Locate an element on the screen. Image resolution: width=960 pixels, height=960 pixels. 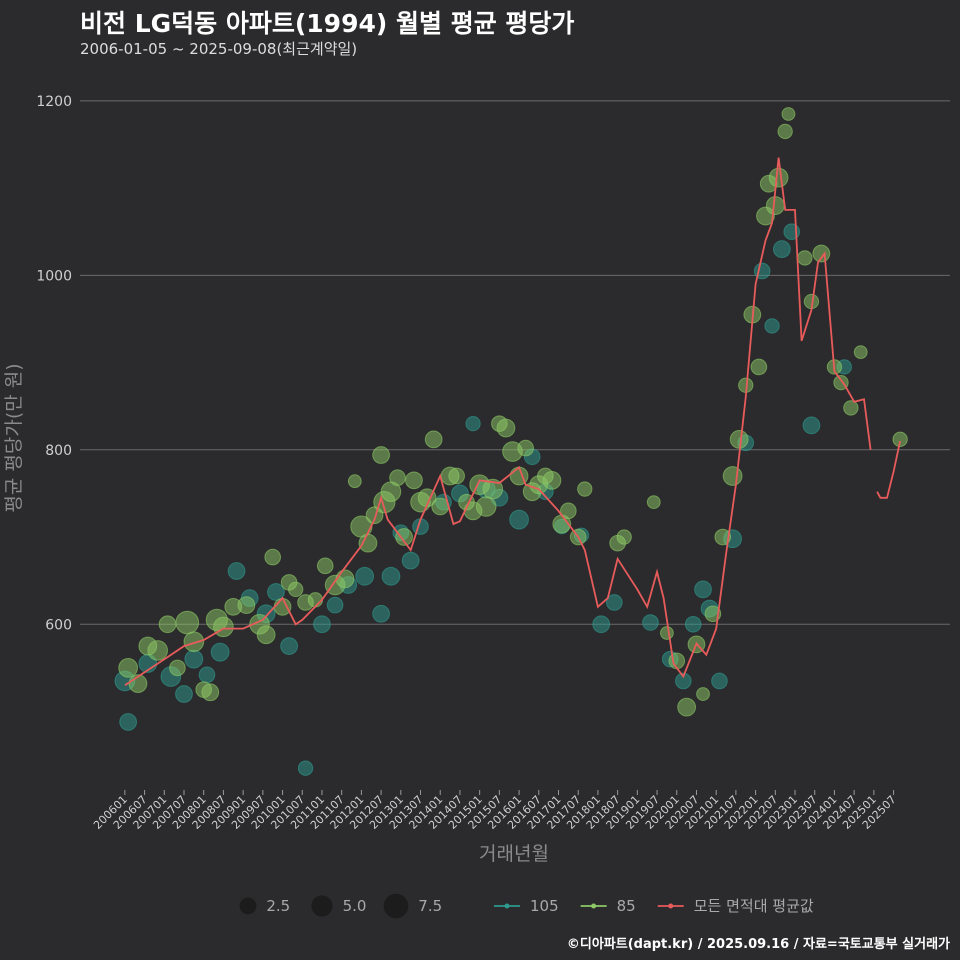
chart-subtitle: 2006-01-05 ~ 2025-09-08(최근계약일) is located at coordinates (219, 49).